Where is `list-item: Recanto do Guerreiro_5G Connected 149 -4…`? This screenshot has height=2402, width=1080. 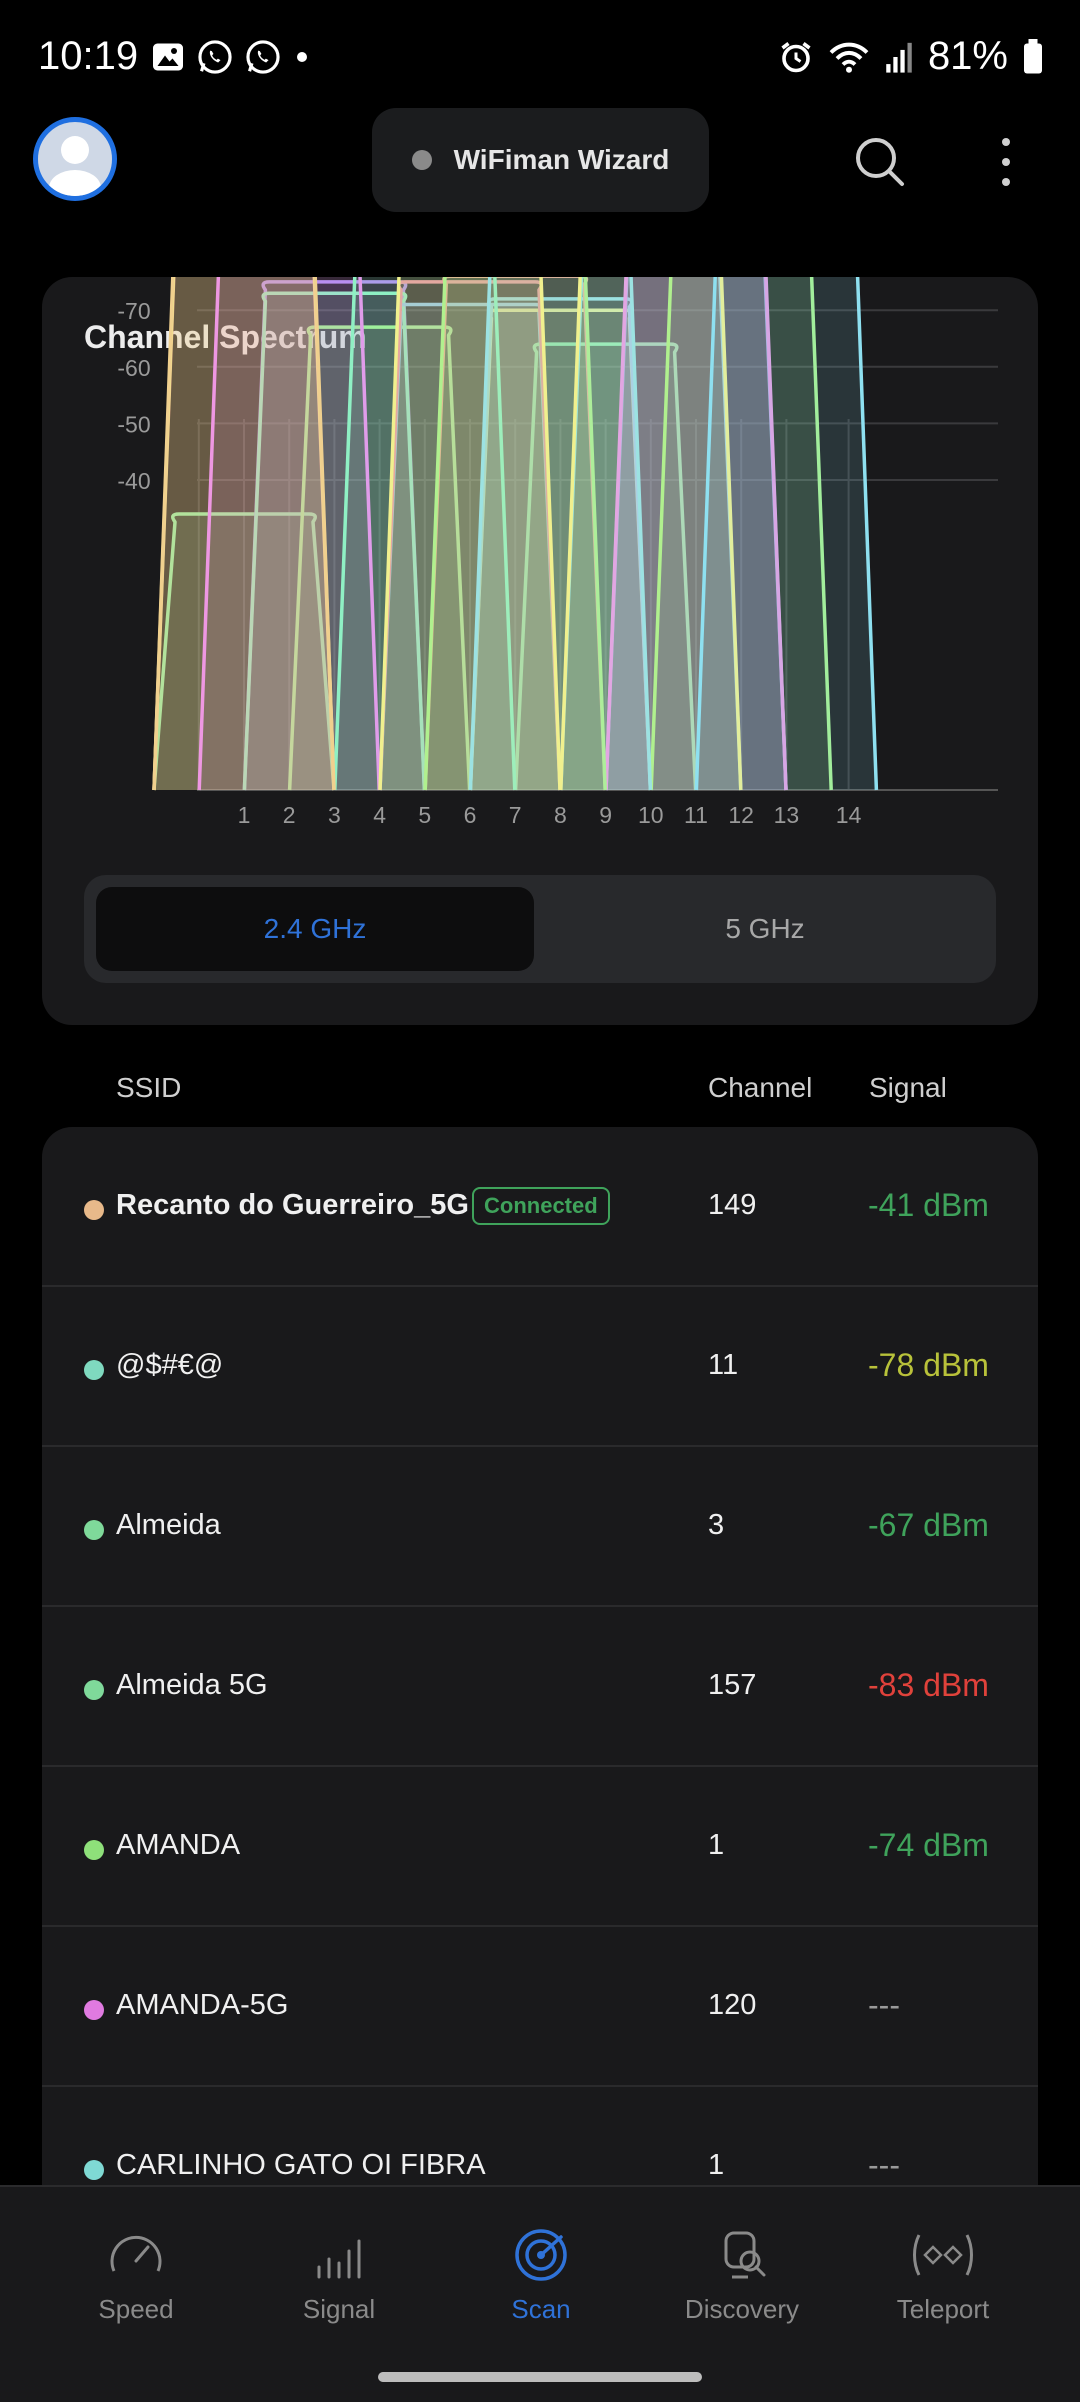 list-item: Recanto do Guerreiro_5G Connected 149 -4… is located at coordinates (540, 1207).